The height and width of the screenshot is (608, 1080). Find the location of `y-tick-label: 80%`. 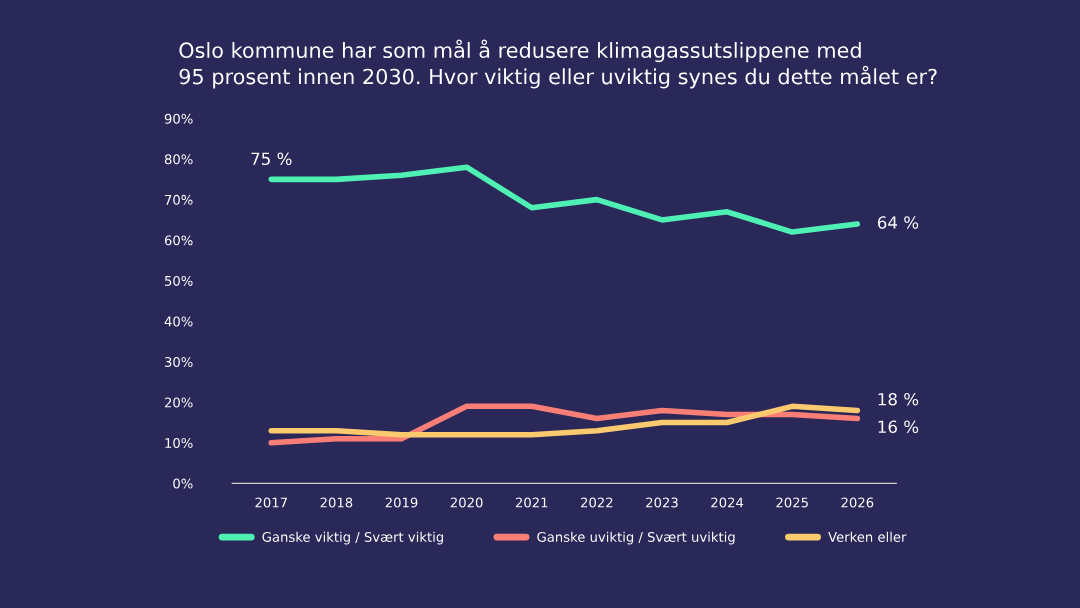

y-tick-label: 80% is located at coordinates (178, 159).